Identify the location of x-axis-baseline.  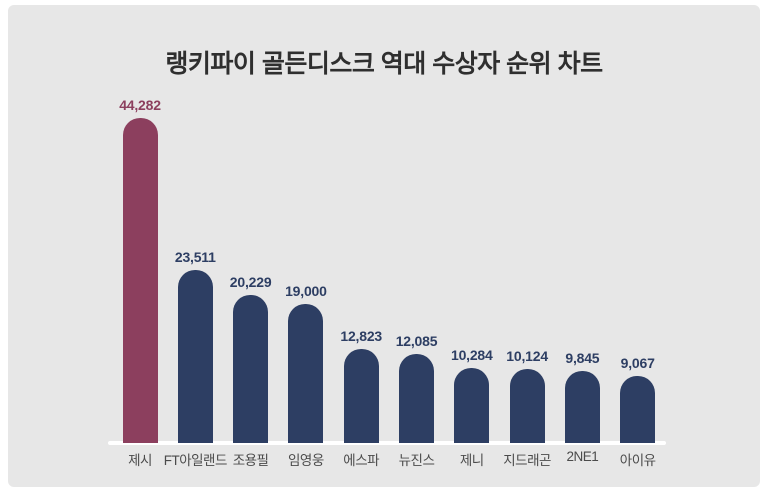
(387, 443).